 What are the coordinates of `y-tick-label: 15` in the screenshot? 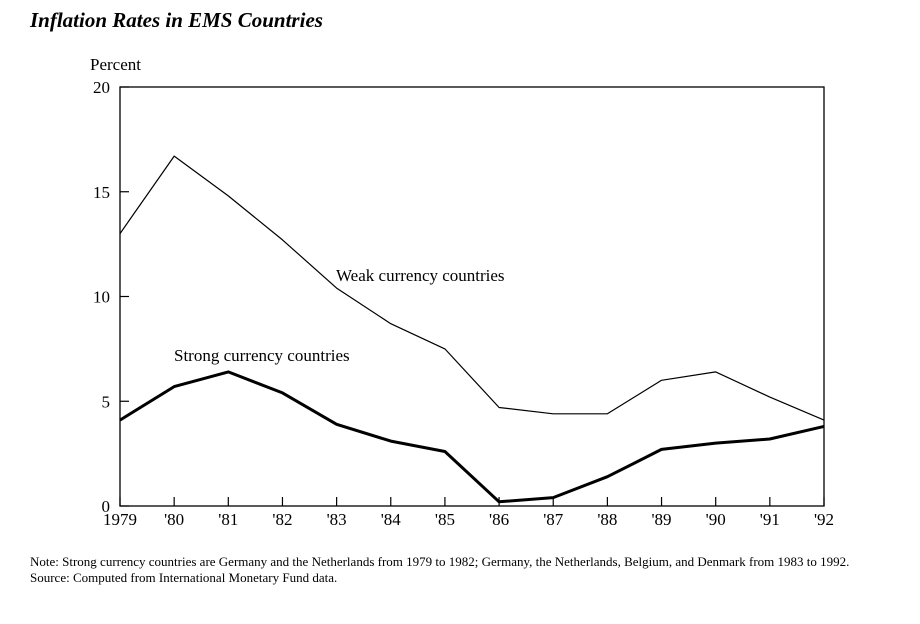 It's located at (101, 192).